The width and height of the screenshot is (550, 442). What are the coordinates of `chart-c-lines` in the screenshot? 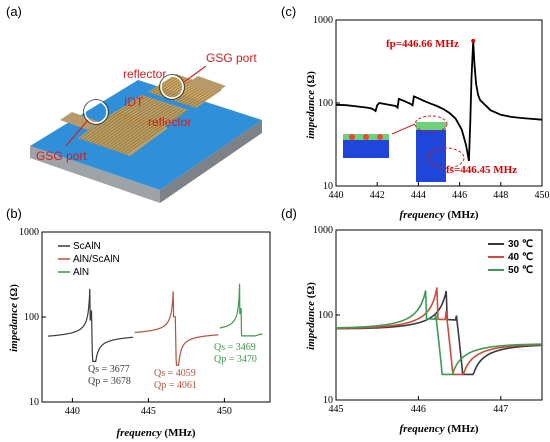 It's located at (439, 100).